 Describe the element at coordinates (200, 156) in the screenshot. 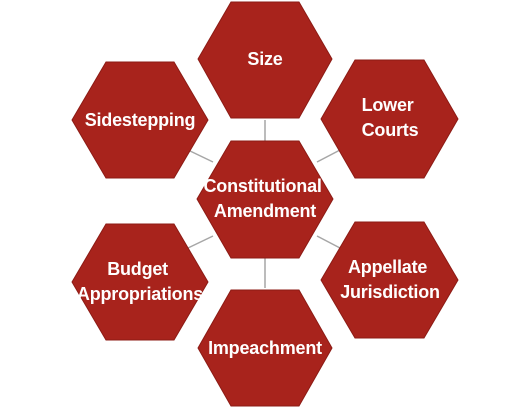

I see `connector-sidestepping` at that location.